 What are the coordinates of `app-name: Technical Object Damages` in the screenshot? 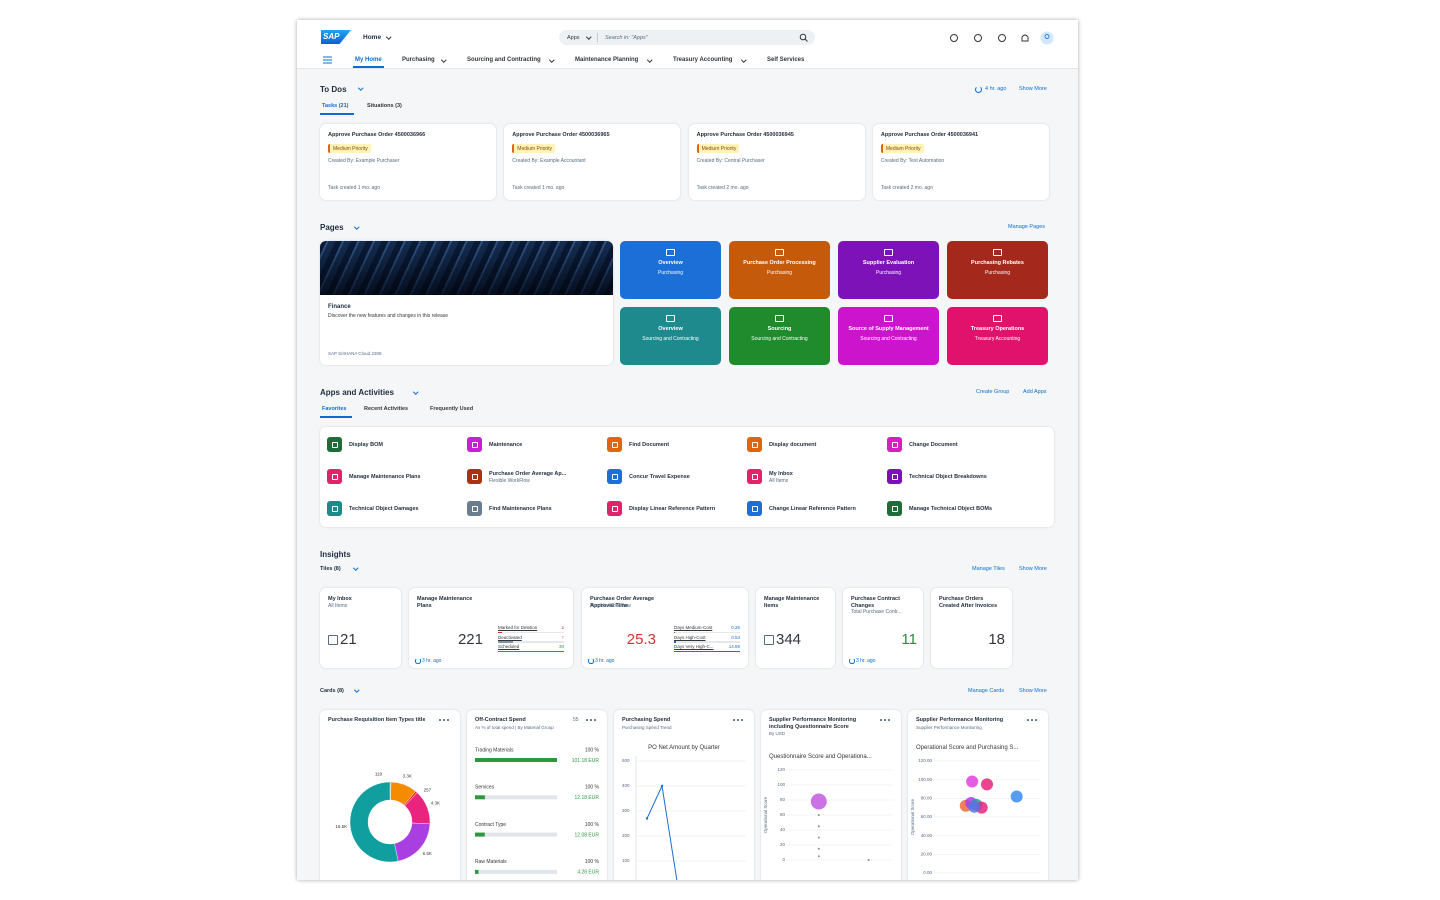 It's located at (384, 509).